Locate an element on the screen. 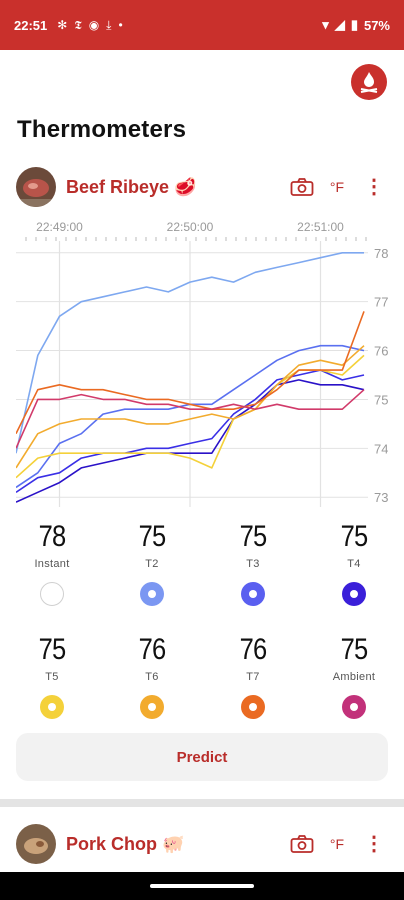  reading-t5: 75 T5 is located at coordinates (52, 676).